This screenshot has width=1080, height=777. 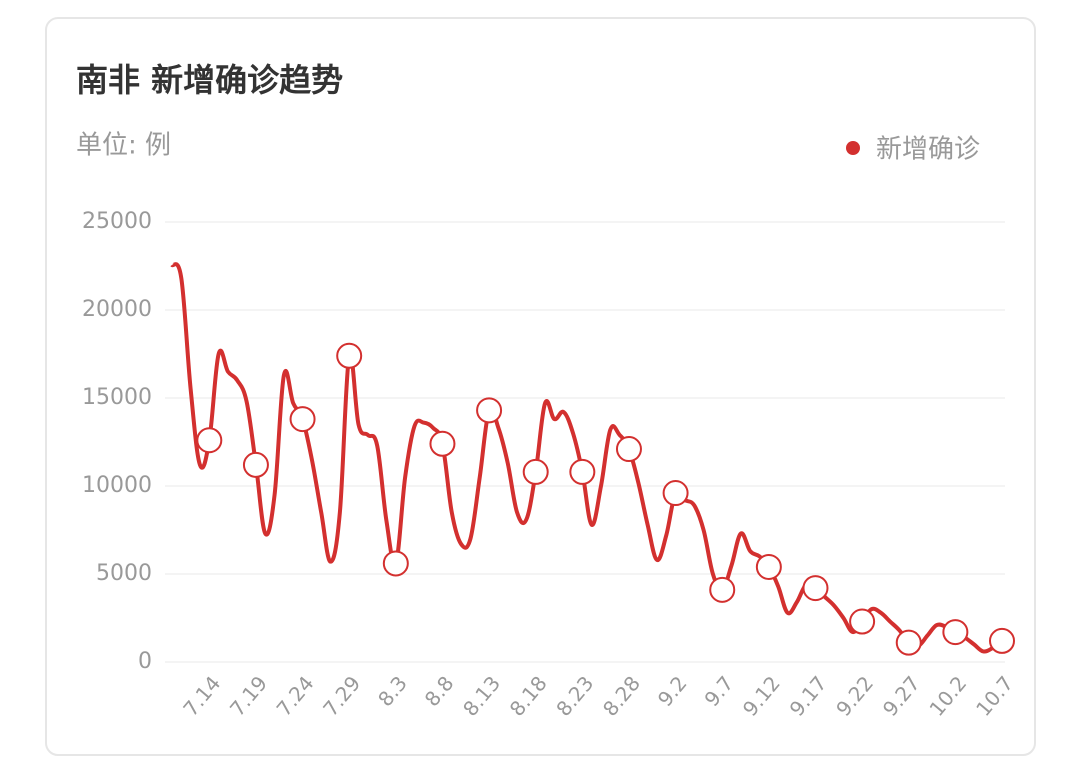 What do you see at coordinates (123, 146) in the screenshot?
I see `chart-subtitle: 单位: 例` at bounding box center [123, 146].